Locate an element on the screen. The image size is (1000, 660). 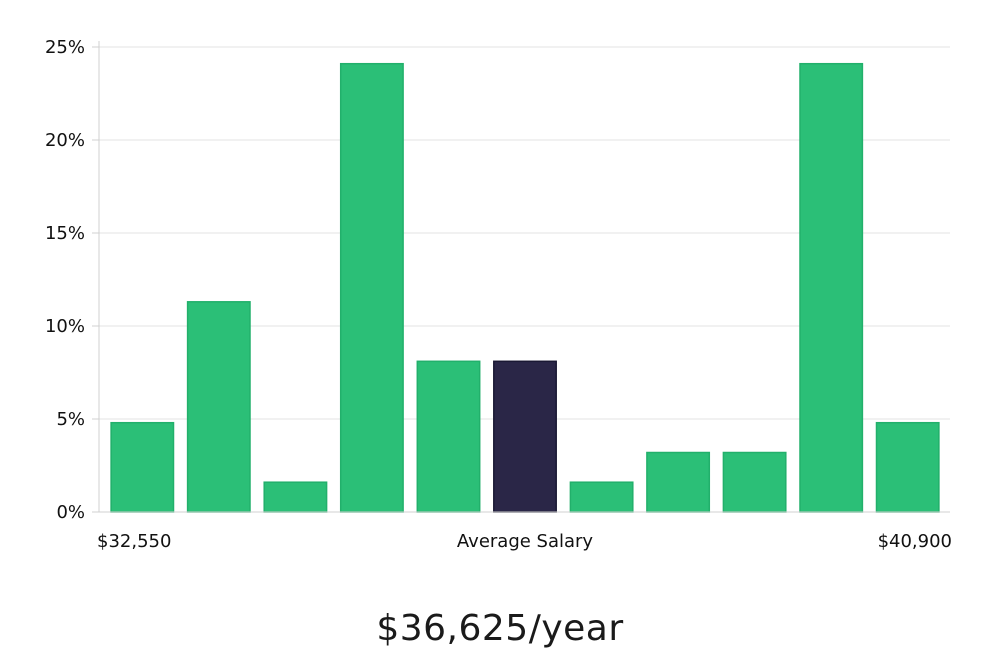
y-tick-label: 25% is located at coordinates (65, 47).